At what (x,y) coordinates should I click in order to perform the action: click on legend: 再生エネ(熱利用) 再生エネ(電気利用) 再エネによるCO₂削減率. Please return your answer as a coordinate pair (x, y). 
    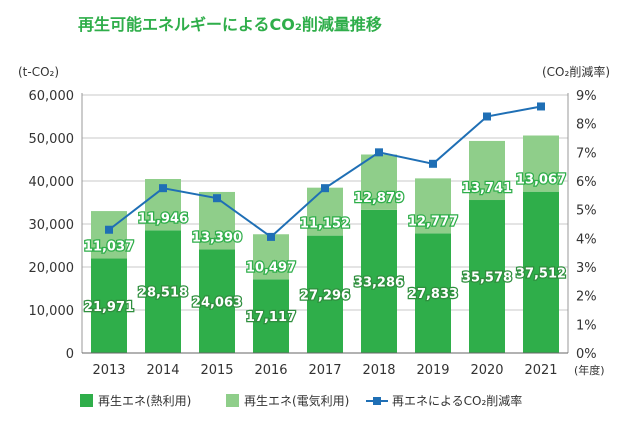
    Looking at the image, I should click on (301, 400).